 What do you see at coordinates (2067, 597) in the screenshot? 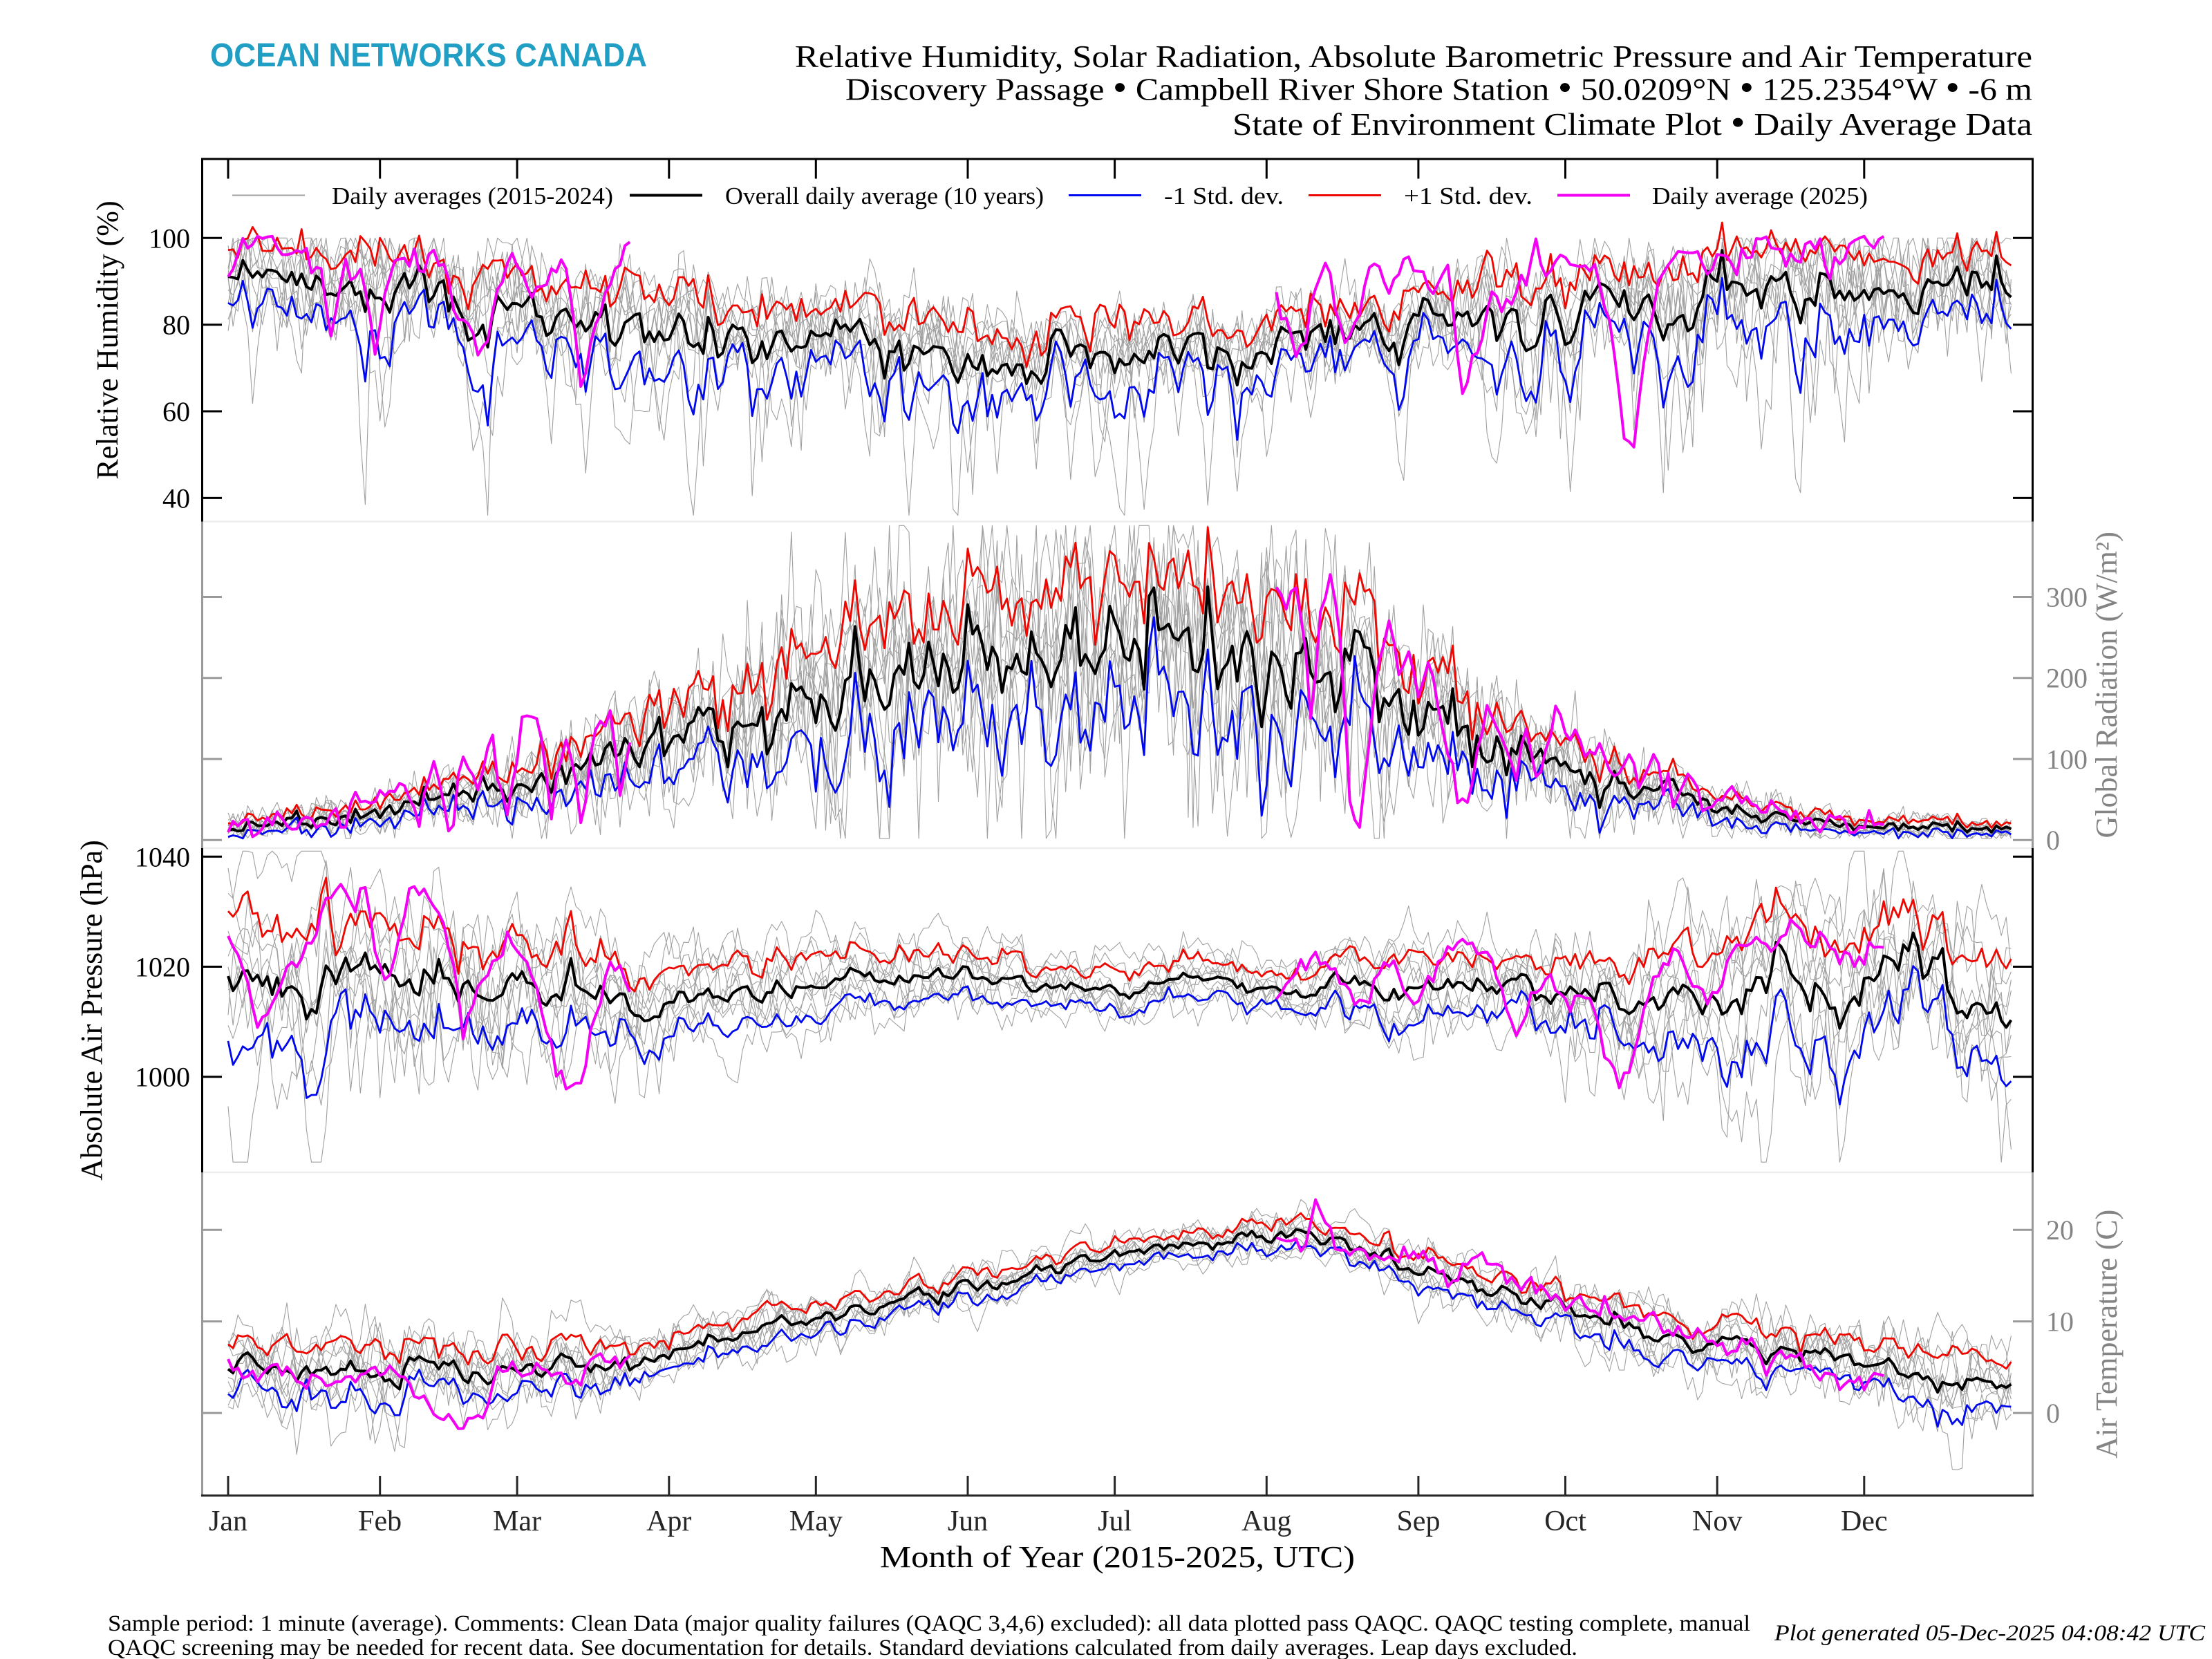
I see `svg-text: 300` at bounding box center [2067, 597].